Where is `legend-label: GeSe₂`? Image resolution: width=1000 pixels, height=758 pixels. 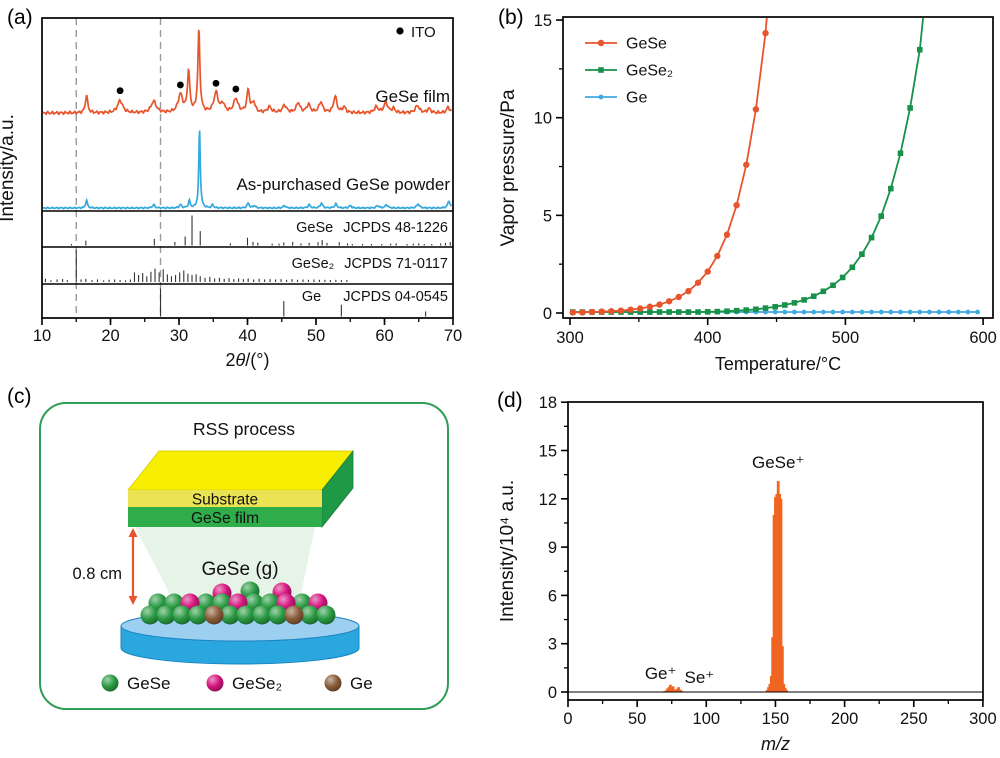 legend-label: GeSe₂ is located at coordinates (649, 71).